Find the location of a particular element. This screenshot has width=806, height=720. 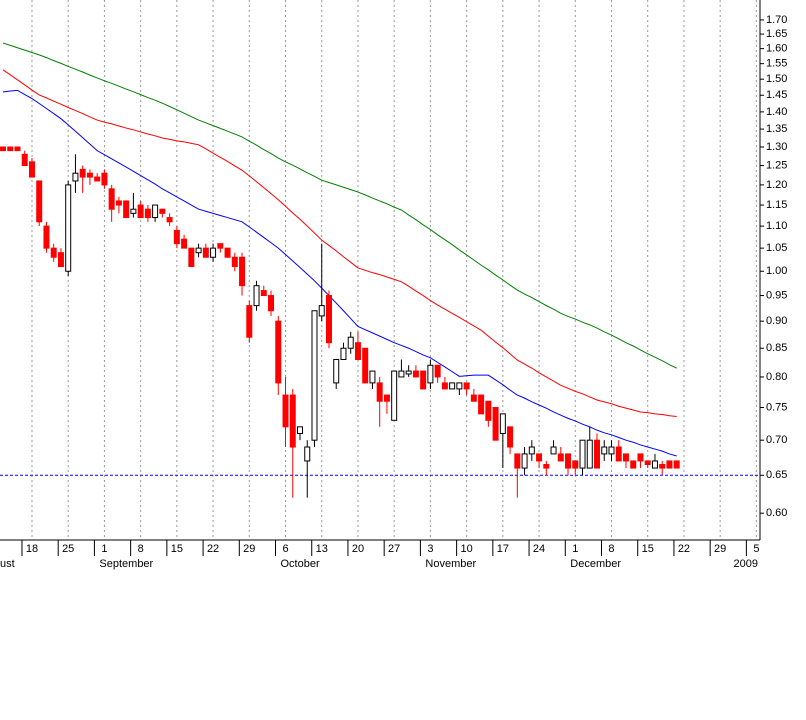

y-tick-label: 1.20 is located at coordinates (776, 185).